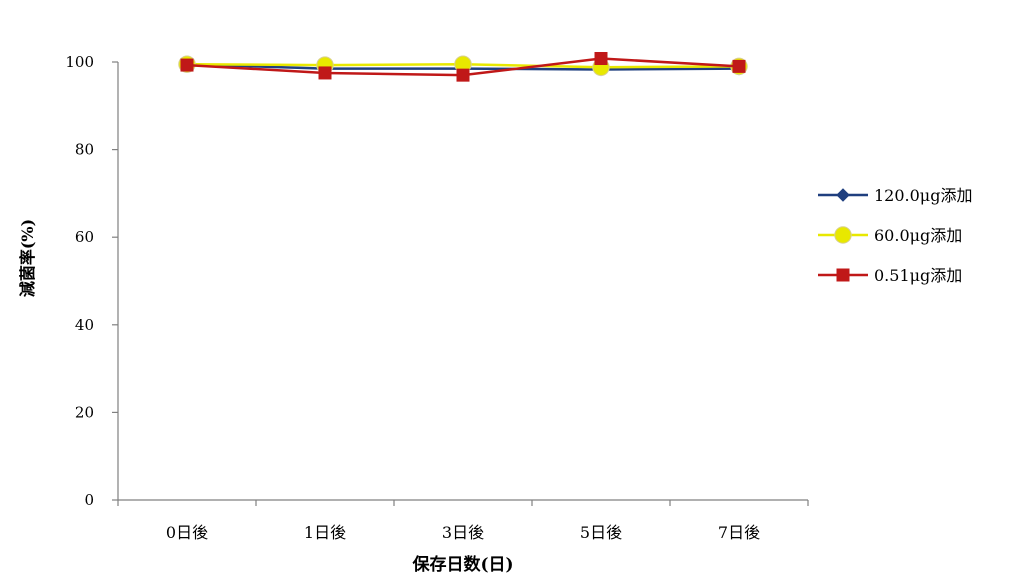  I want to click on y-tick-label: 0, so click(89, 500).